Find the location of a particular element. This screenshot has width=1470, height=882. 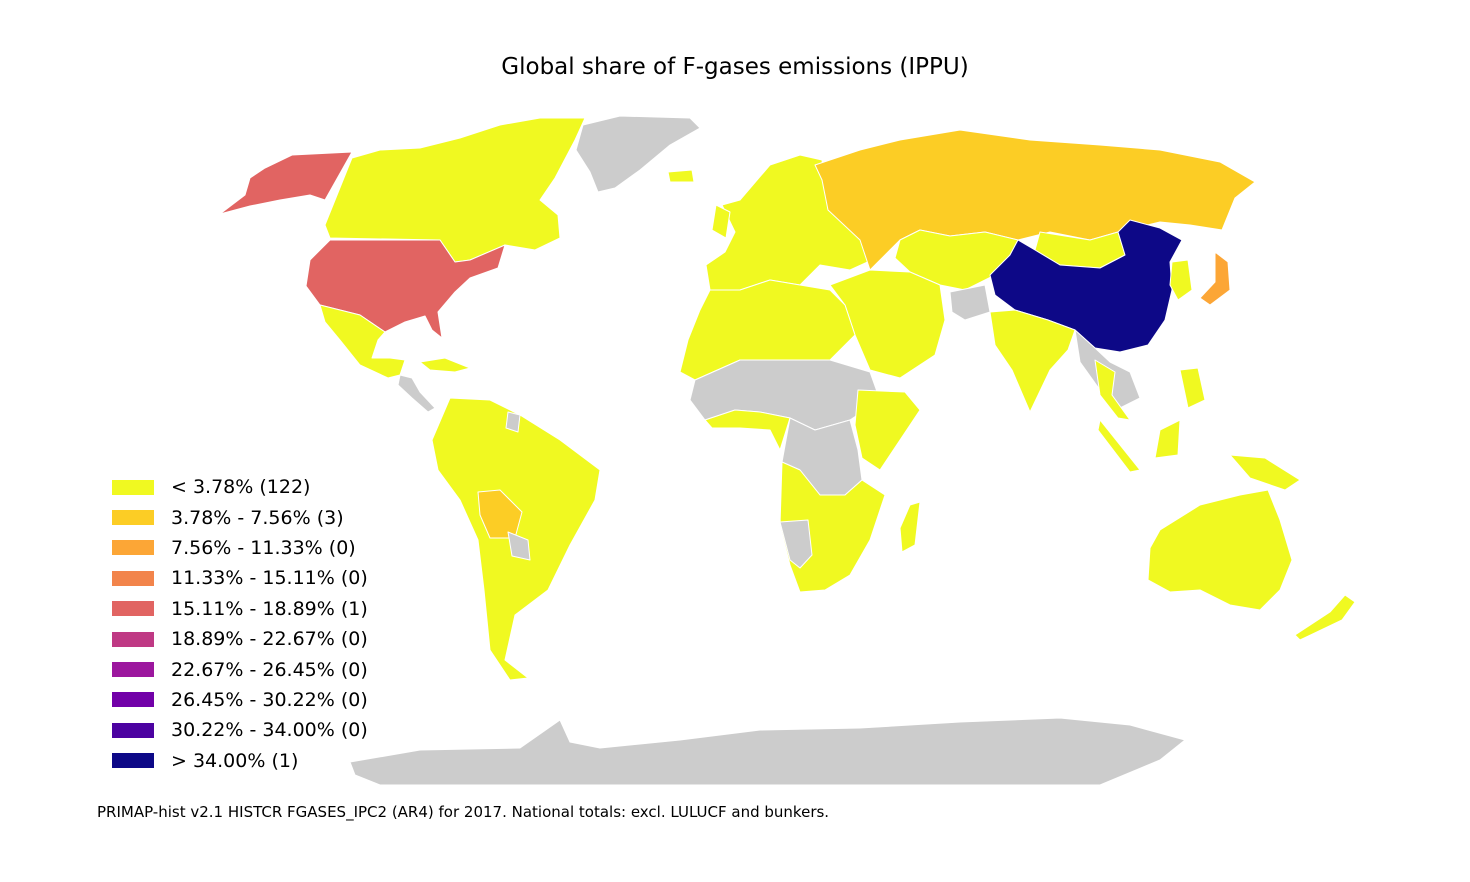

region-central-america is located at coordinates (416, 393).